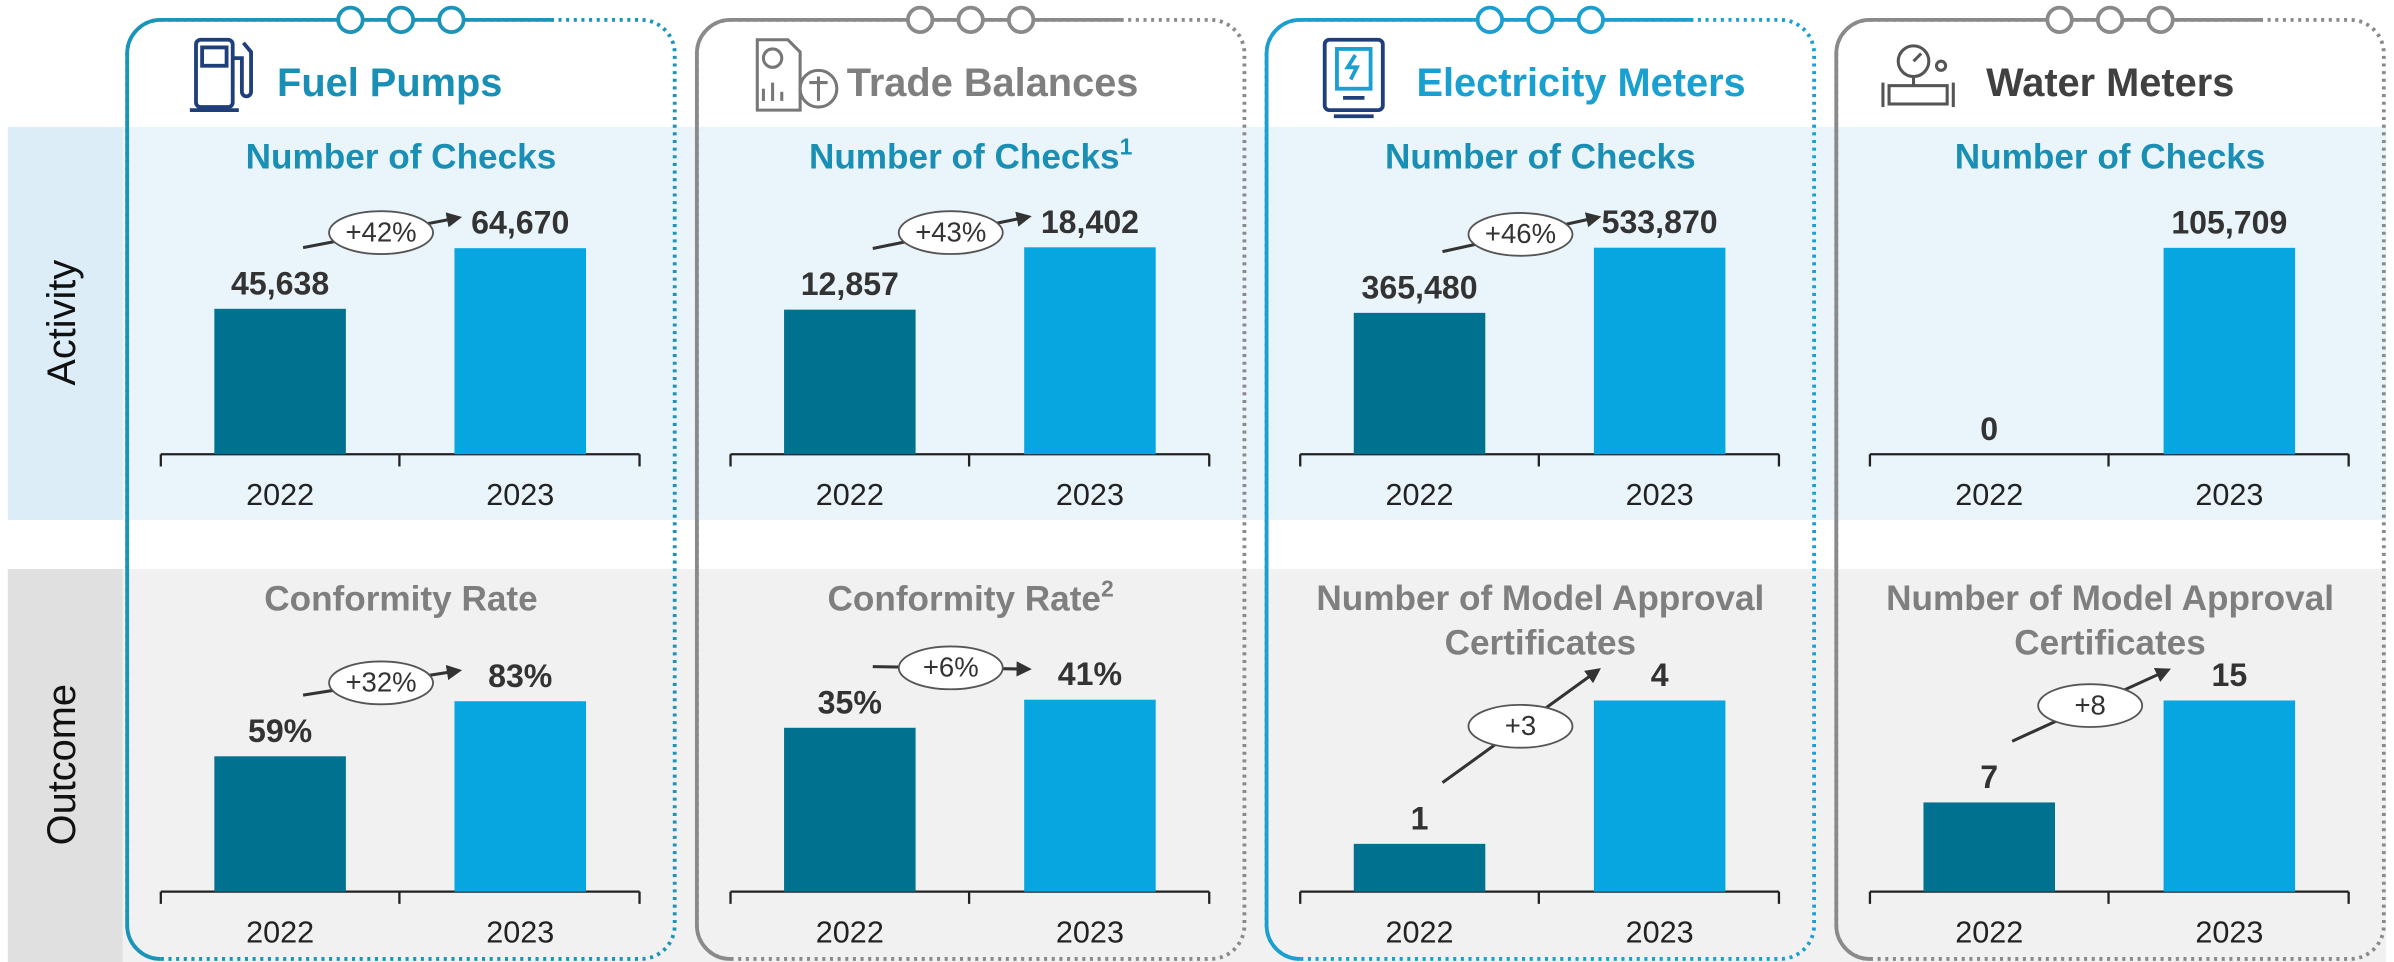  I want to click on change-label: +46%, so click(1520, 233).